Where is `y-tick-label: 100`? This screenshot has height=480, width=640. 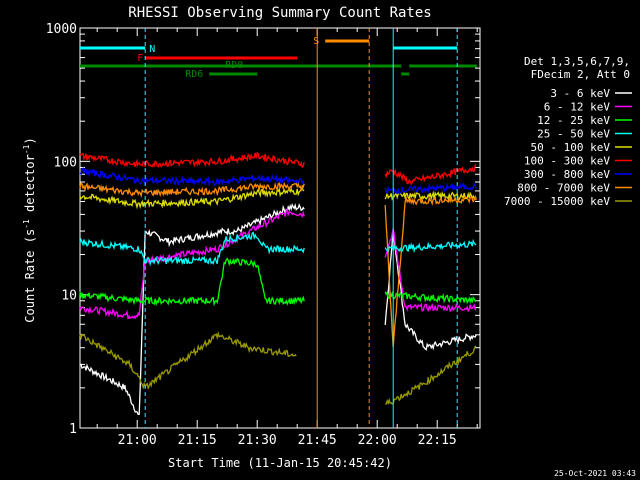 y-tick-label: 100 is located at coordinates (65, 162).